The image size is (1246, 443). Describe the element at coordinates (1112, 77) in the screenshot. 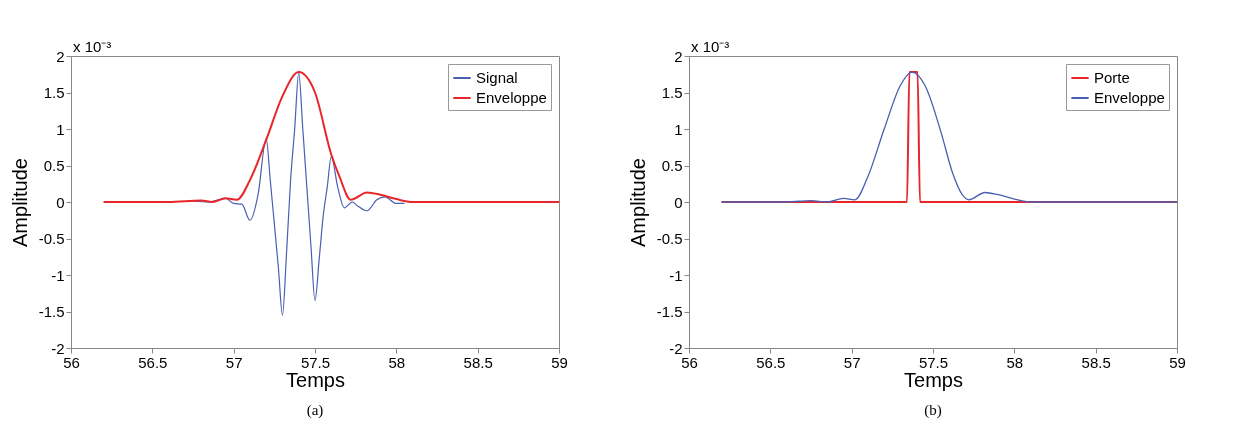

I see `legend-label: Porte` at that location.